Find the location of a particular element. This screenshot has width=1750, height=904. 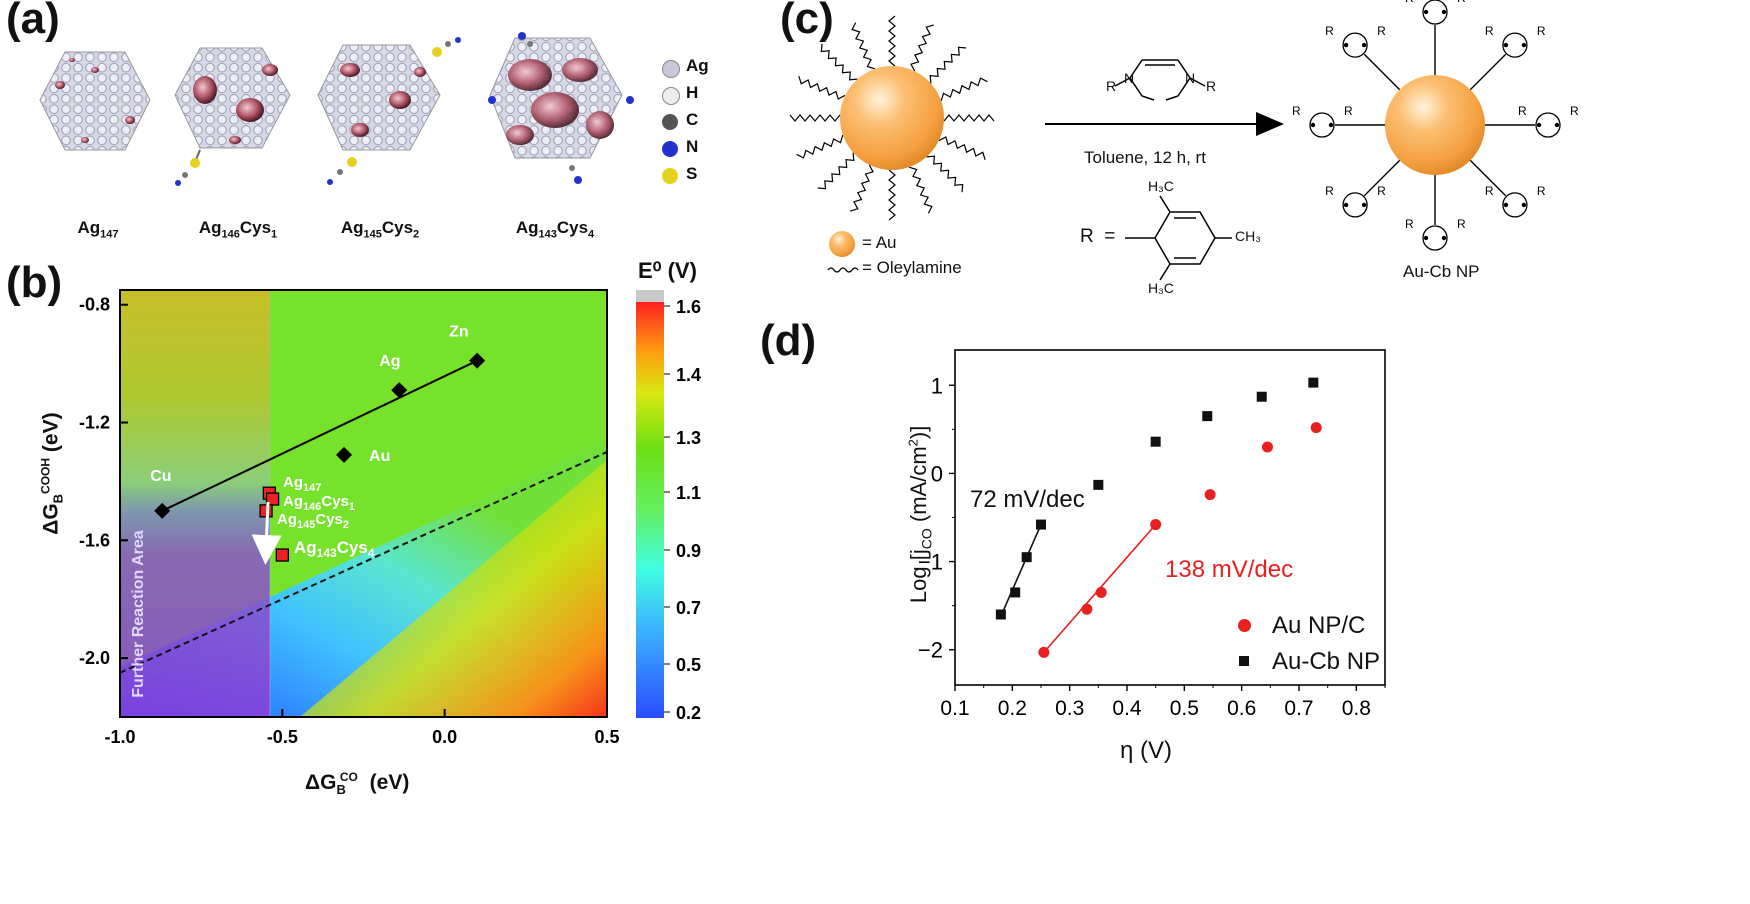

au-legend-ball is located at coordinates (842, 244).